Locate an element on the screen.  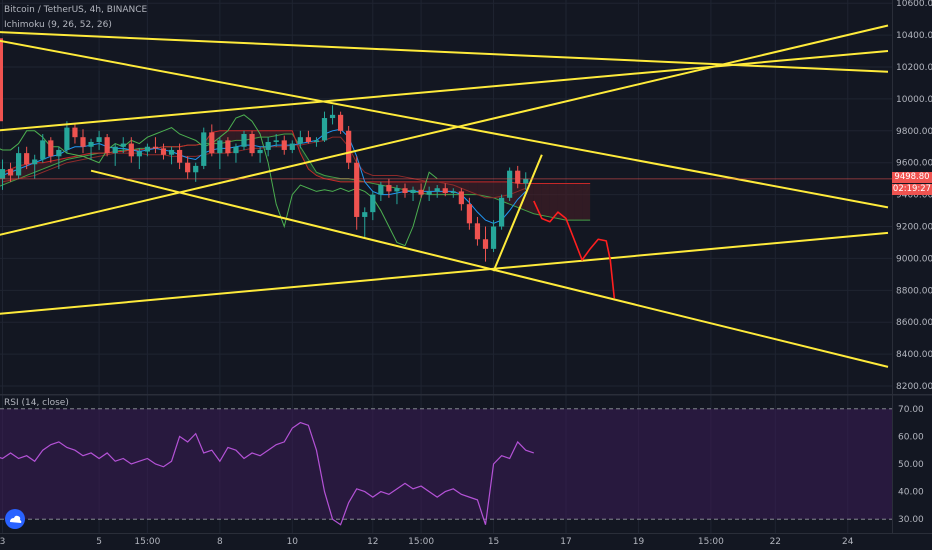
rsi-tick-label: 70.00 is located at coordinates (911, 410).